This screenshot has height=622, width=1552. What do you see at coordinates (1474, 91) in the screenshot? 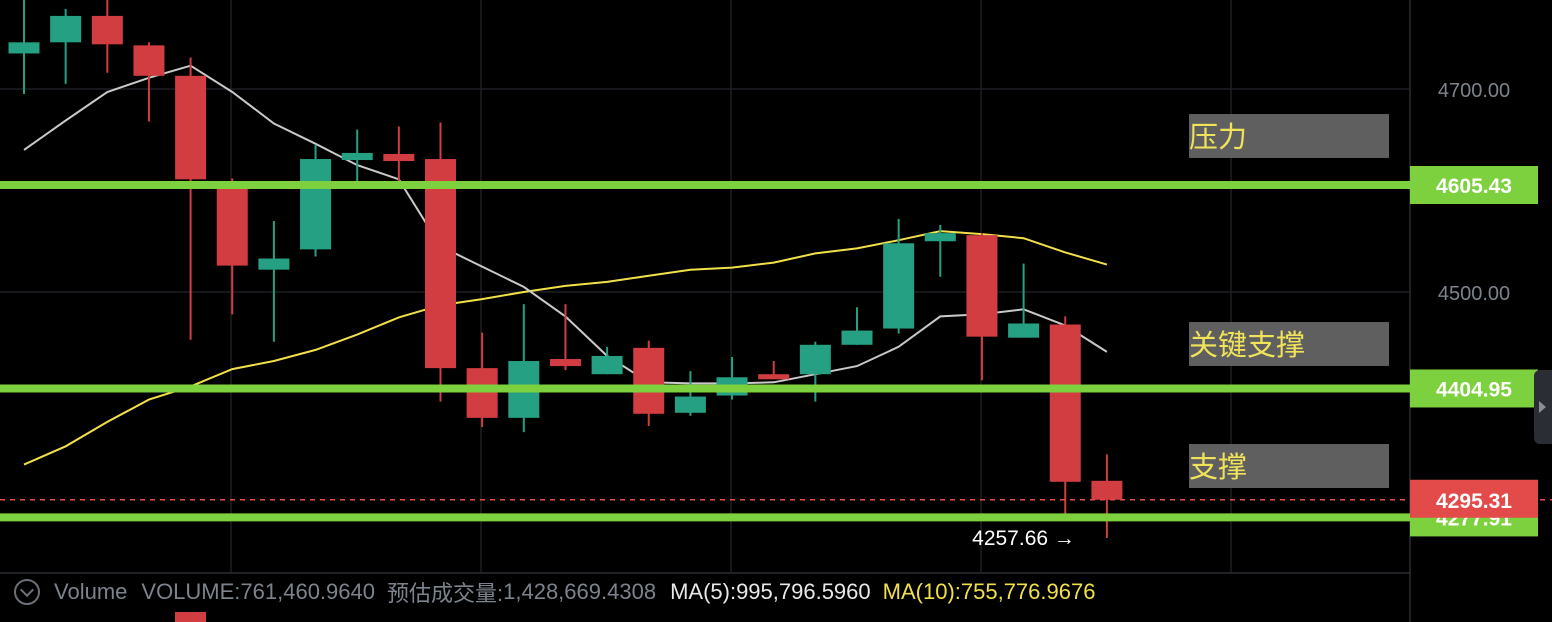
I see `axis-tick-label: 4700.00` at bounding box center [1474, 91].